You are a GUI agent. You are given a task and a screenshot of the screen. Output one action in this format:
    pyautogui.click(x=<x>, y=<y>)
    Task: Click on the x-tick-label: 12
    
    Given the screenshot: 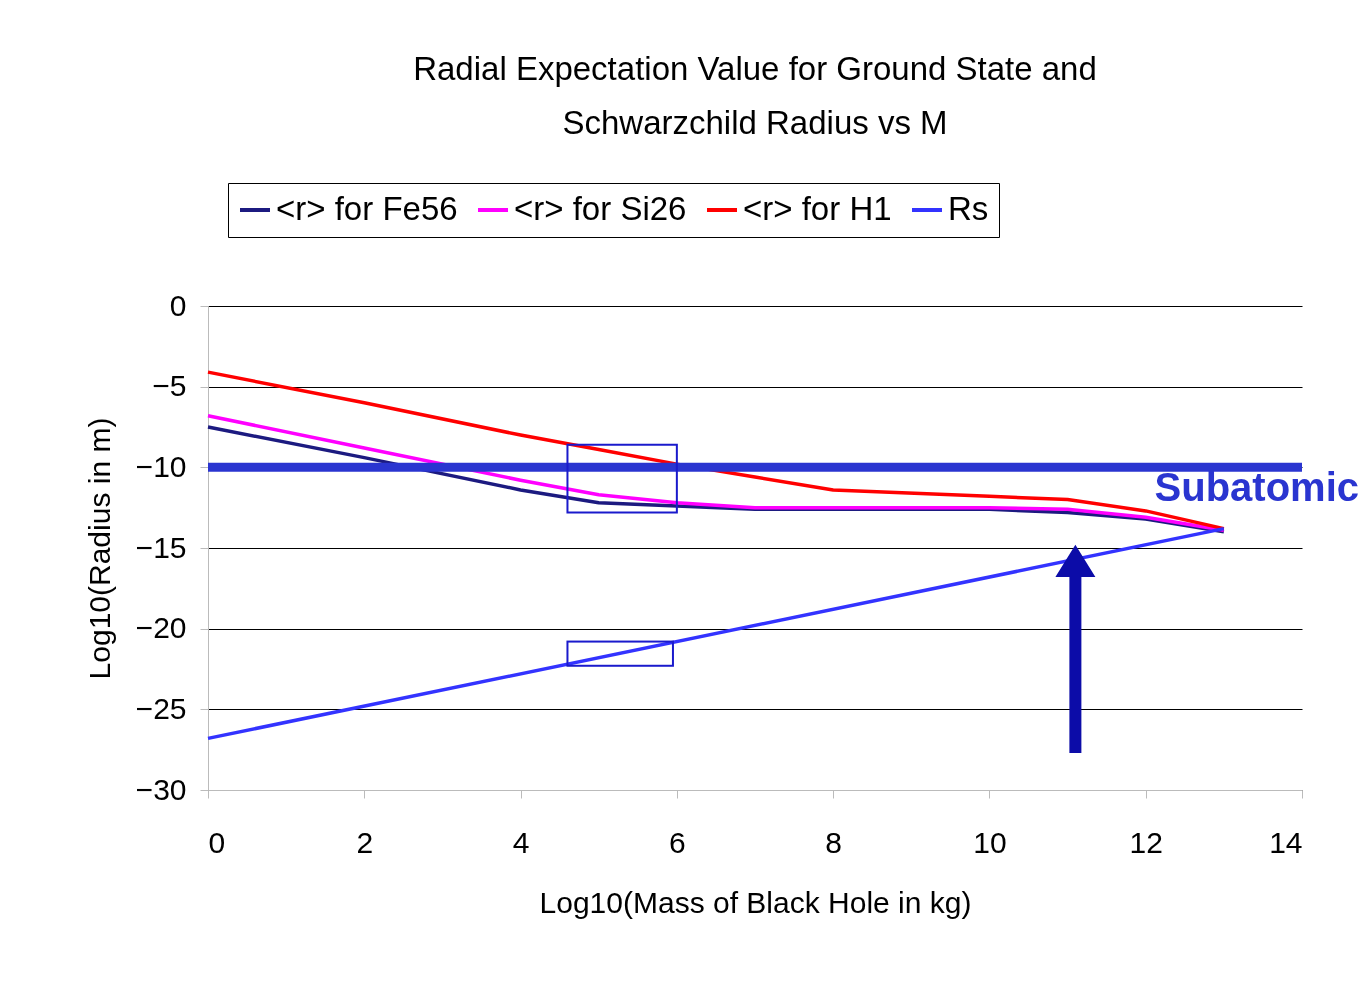 What is the action you would take?
    pyautogui.click(x=1146, y=842)
    